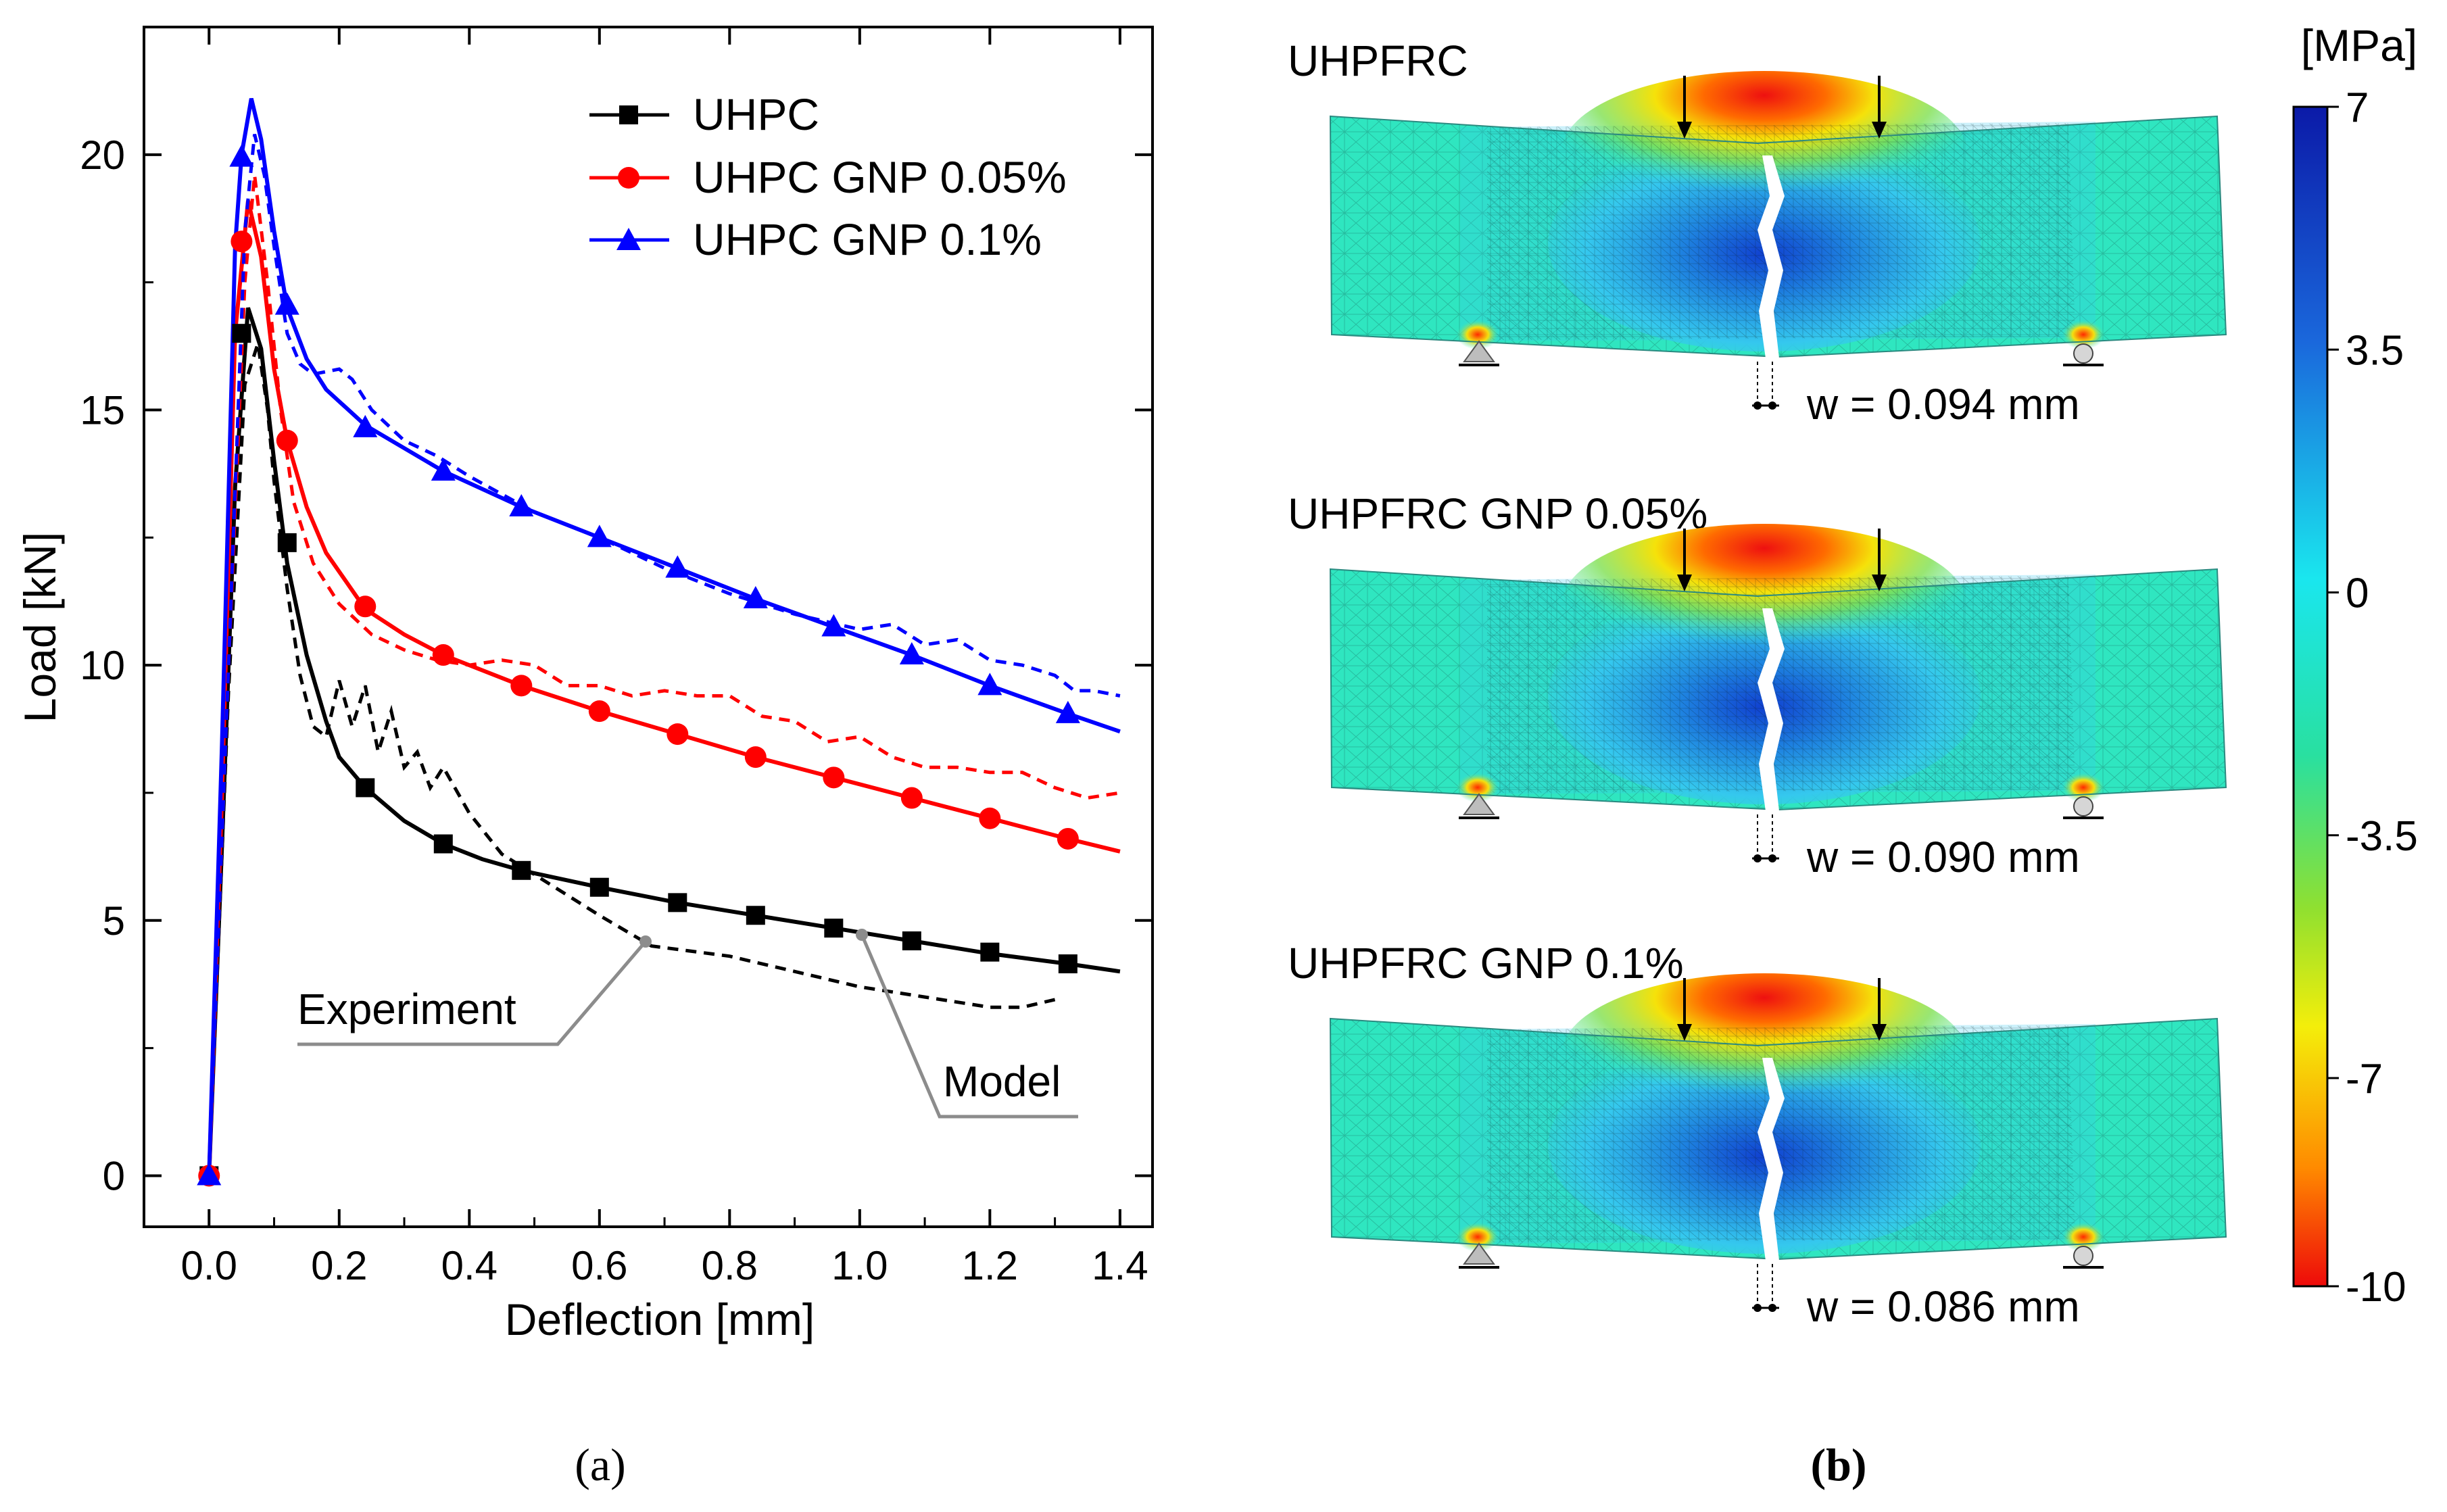 The width and height of the screenshot is (2447, 1512). Describe the element at coordinates (1486, 963) in the screenshot. I see `beam-title: UHPFRC GNP 0.1%` at that location.